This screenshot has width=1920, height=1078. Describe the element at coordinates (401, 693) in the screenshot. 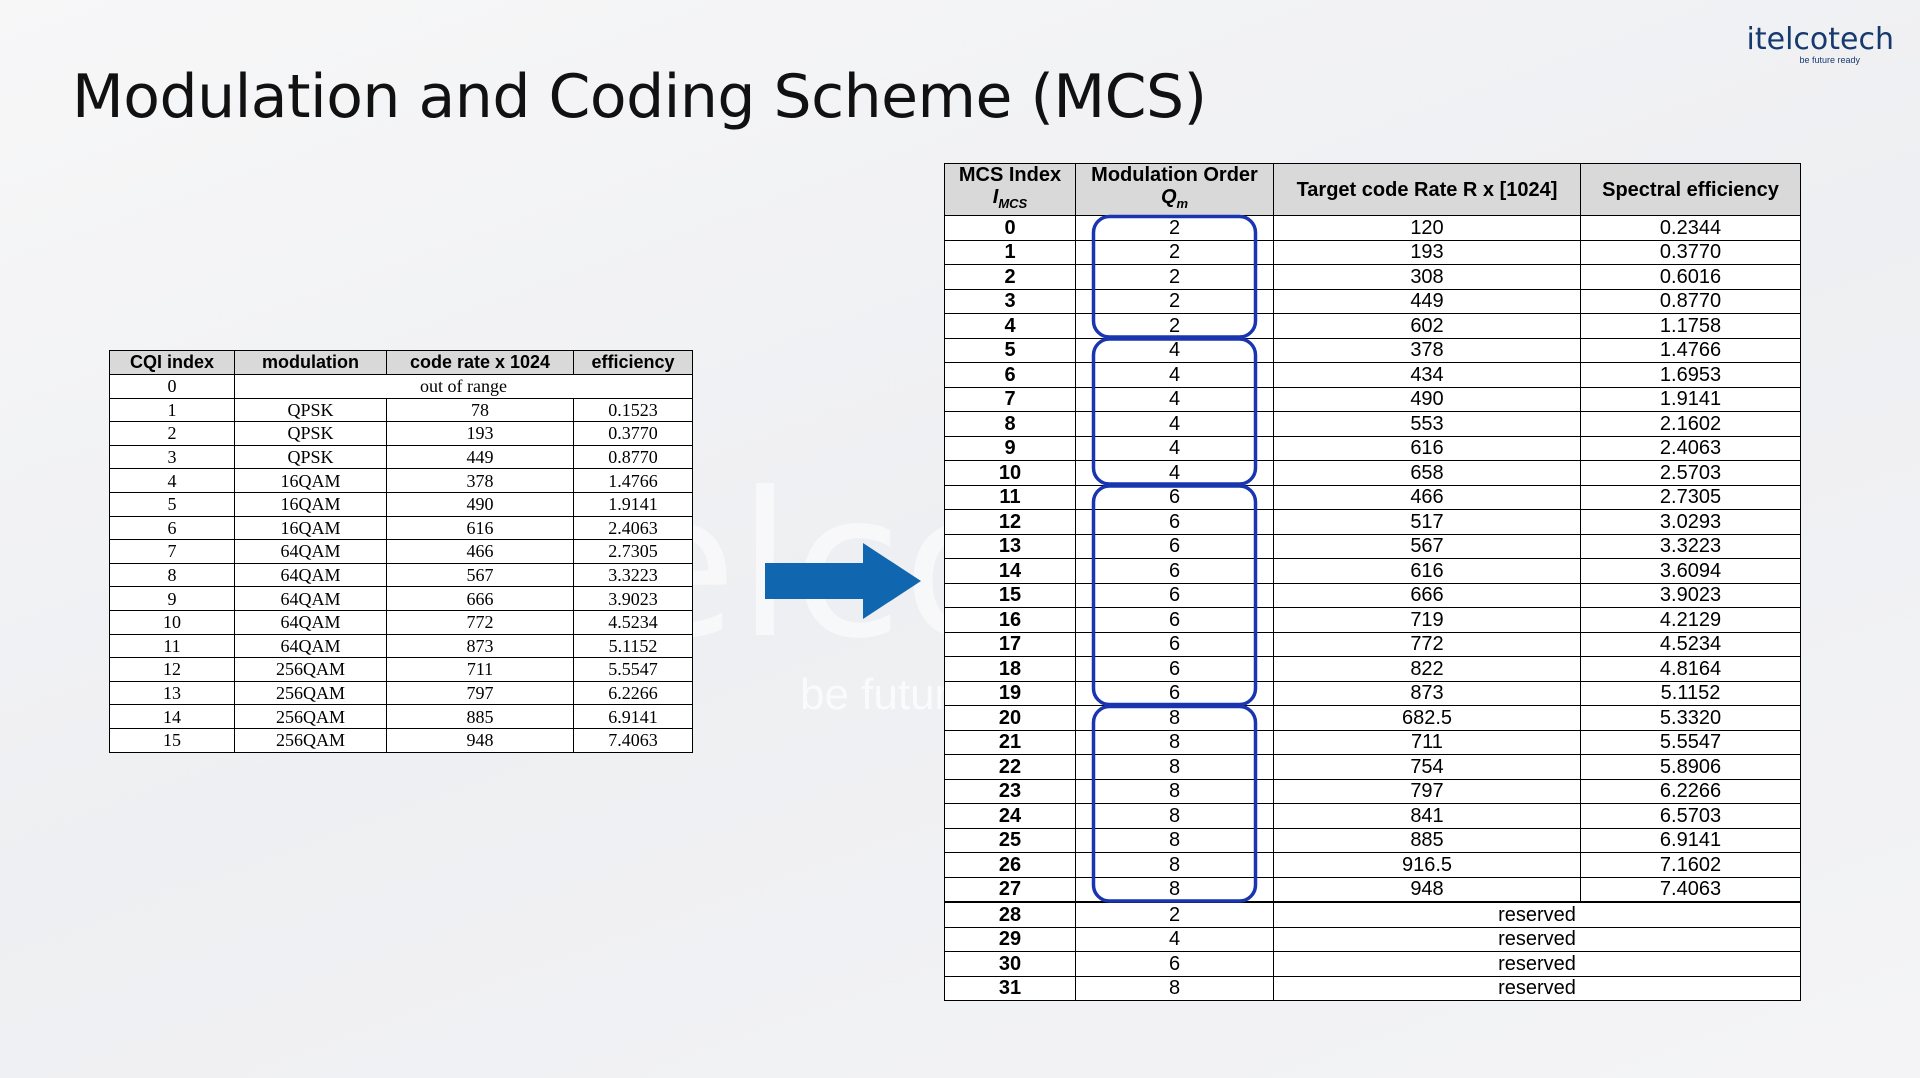

I see `table-row: 13 256QAM 797 6.2266` at that location.